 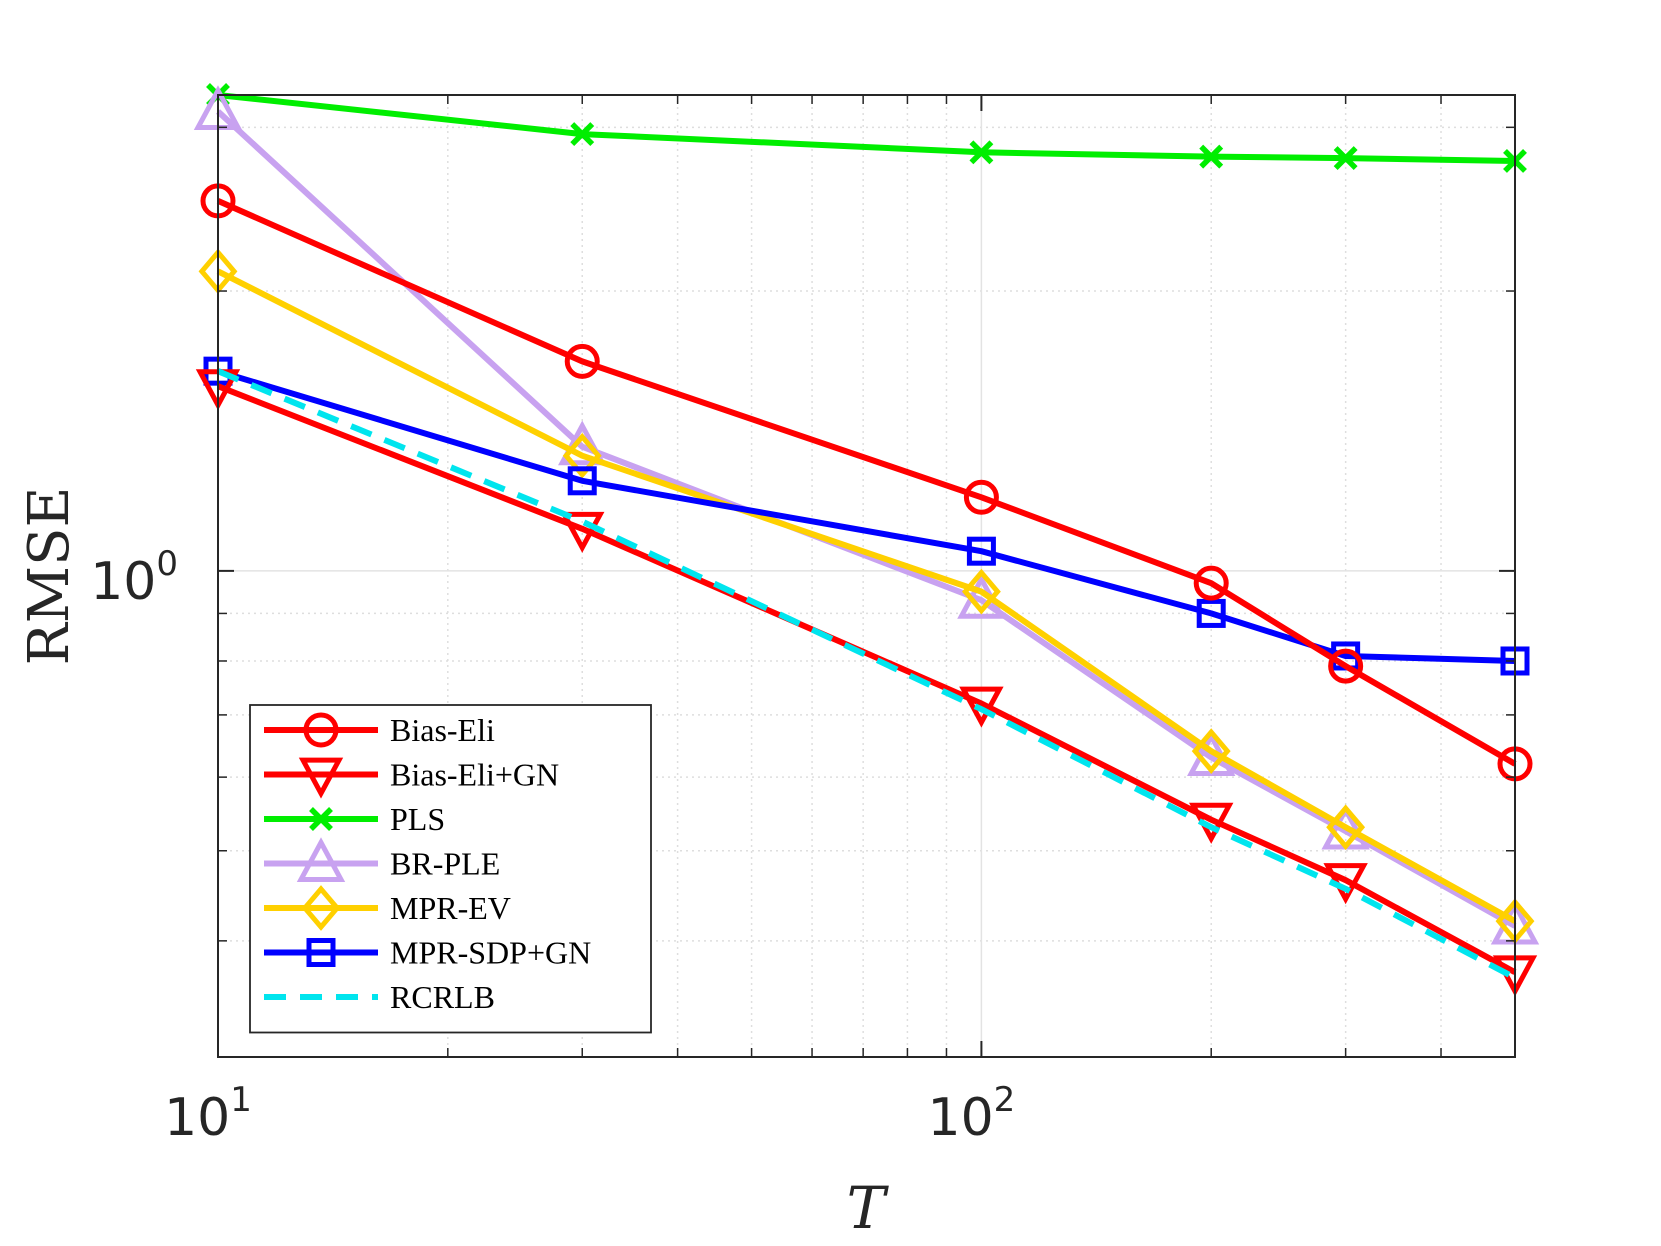 What do you see at coordinates (971, 1114) in the screenshot?
I see `x-tick-label: 10²` at bounding box center [971, 1114].